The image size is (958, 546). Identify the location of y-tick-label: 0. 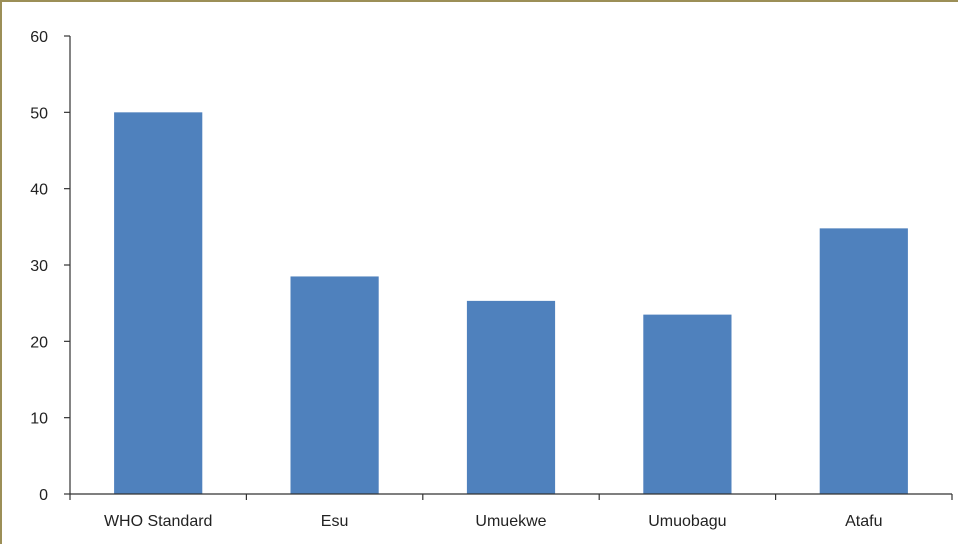
(43, 495).